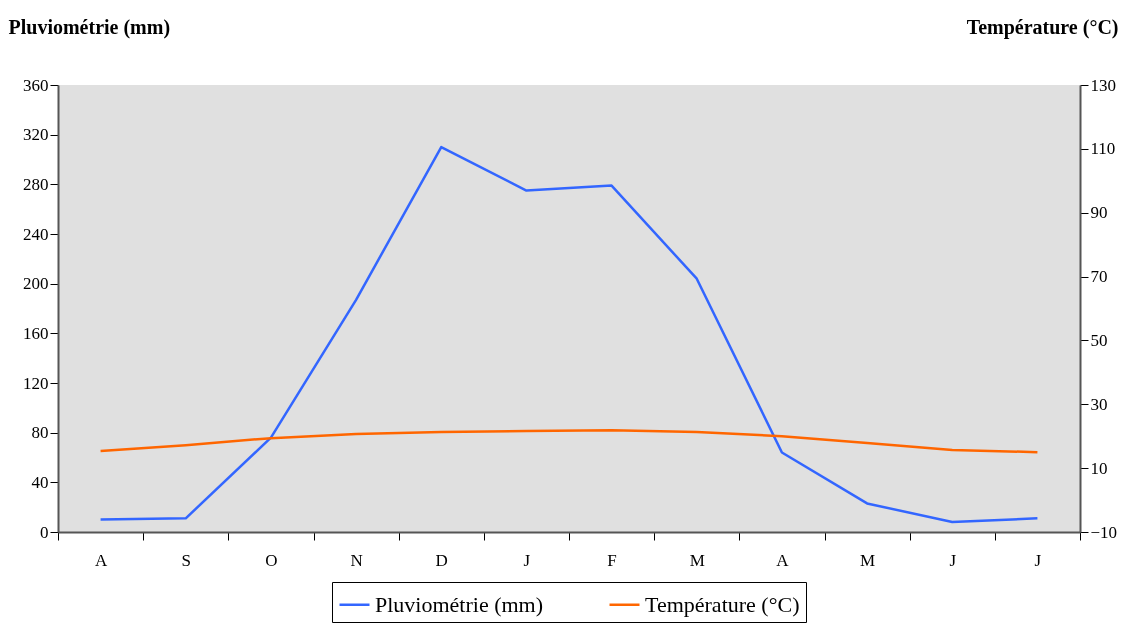 This screenshot has height=641, width=1134. What do you see at coordinates (1099, 404) in the screenshot?
I see `y2-tick-label: 30` at bounding box center [1099, 404].